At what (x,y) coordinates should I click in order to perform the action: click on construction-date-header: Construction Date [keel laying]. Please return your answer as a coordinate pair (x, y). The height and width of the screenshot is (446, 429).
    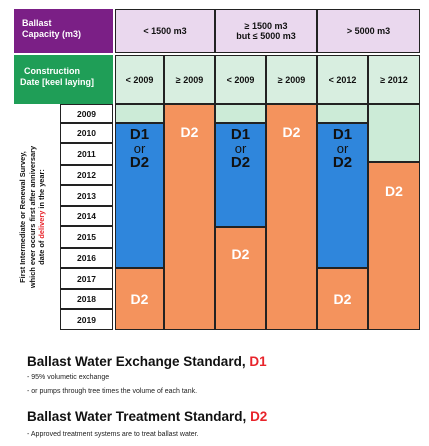
    Looking at the image, I should click on (63, 79).